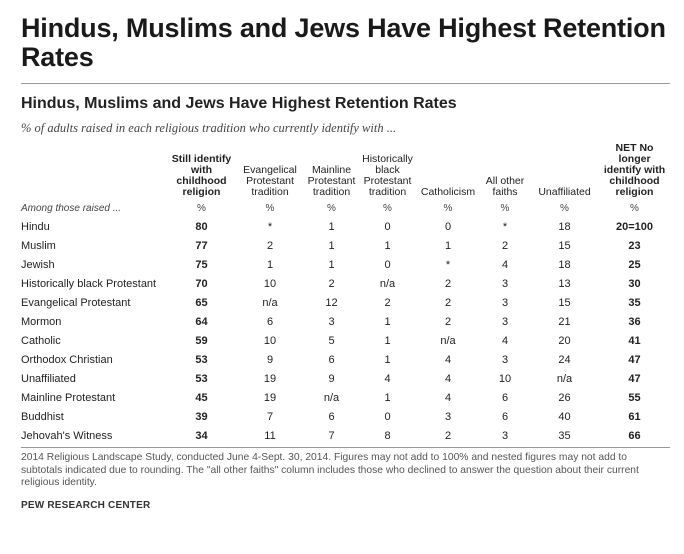  I want to click on table-row: Buddhist 39 7 6 0 3 6 40 61, so click(345, 416).